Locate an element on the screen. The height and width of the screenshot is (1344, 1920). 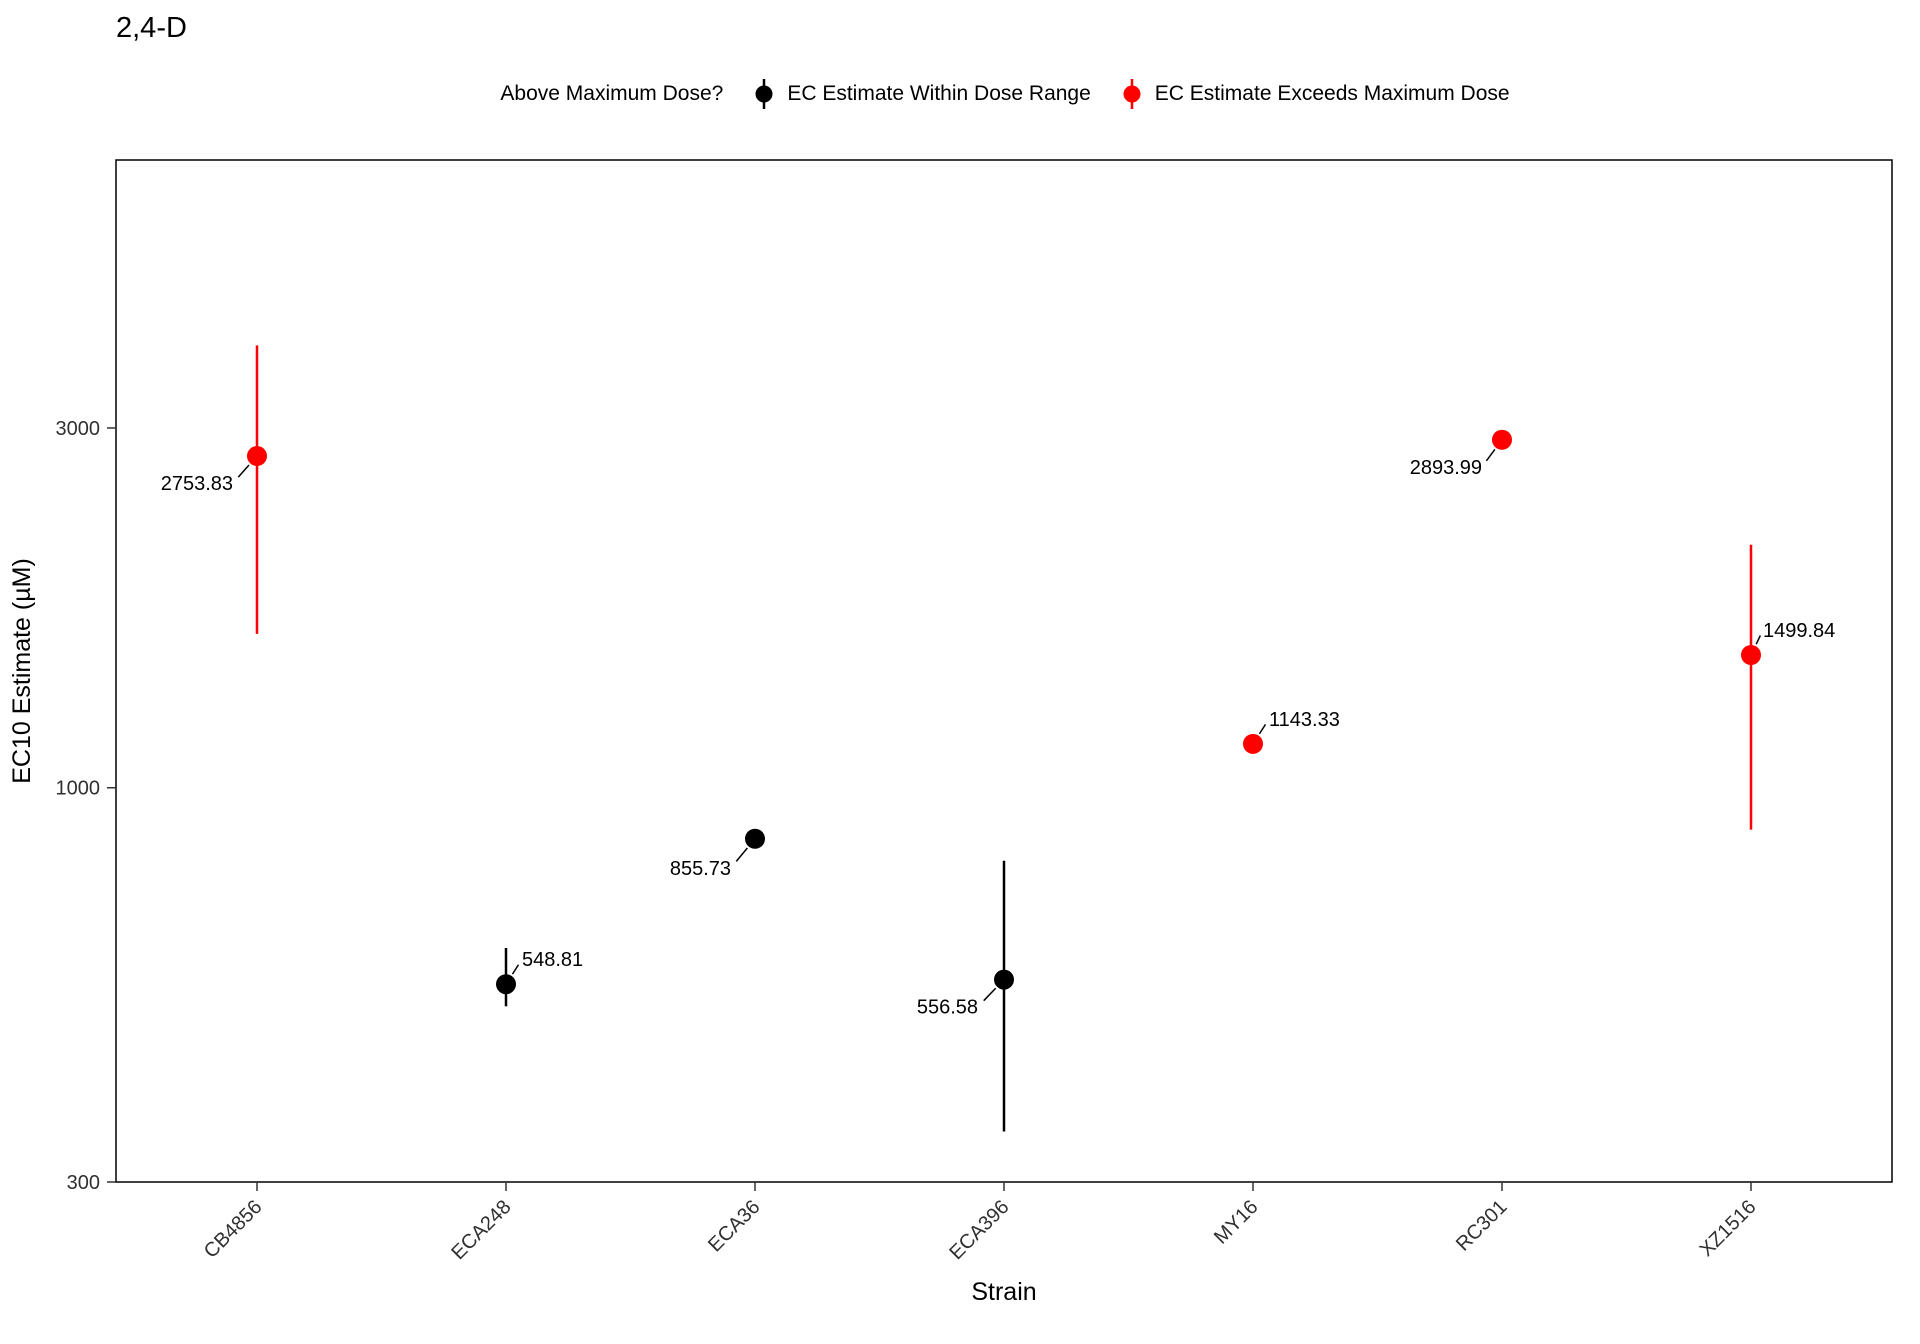
point-label-leader-CB4856 is located at coordinates (243, 471).